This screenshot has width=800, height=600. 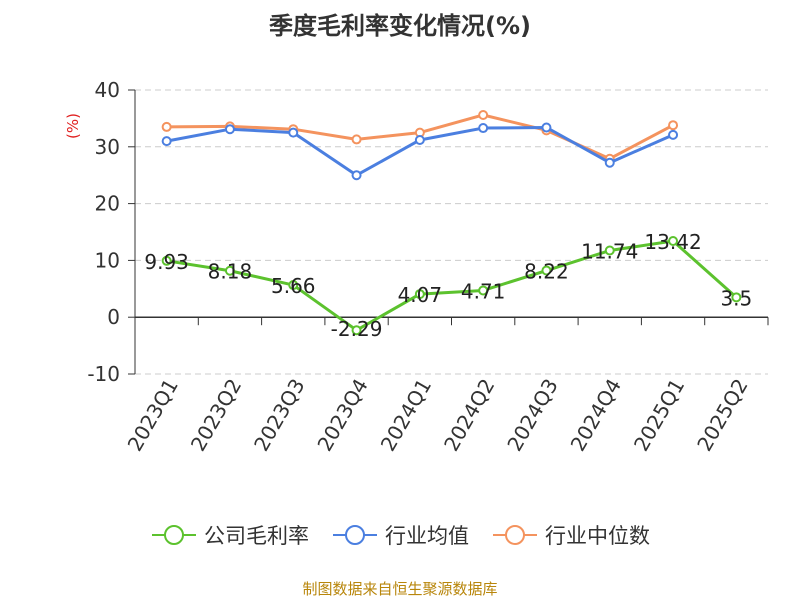 I want to click on x-tick-label: 2023Q4, so click(x=342, y=415).